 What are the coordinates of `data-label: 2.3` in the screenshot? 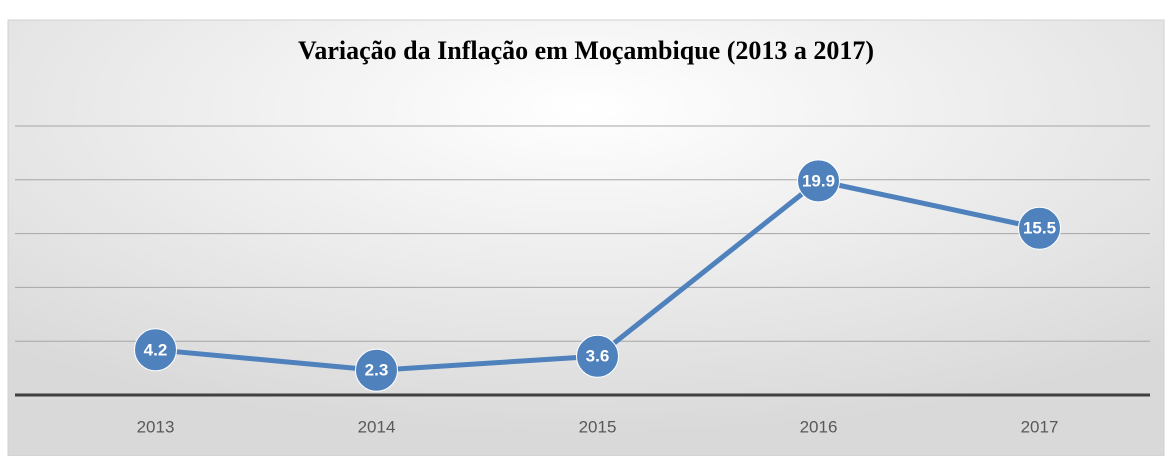 It's located at (377, 370).